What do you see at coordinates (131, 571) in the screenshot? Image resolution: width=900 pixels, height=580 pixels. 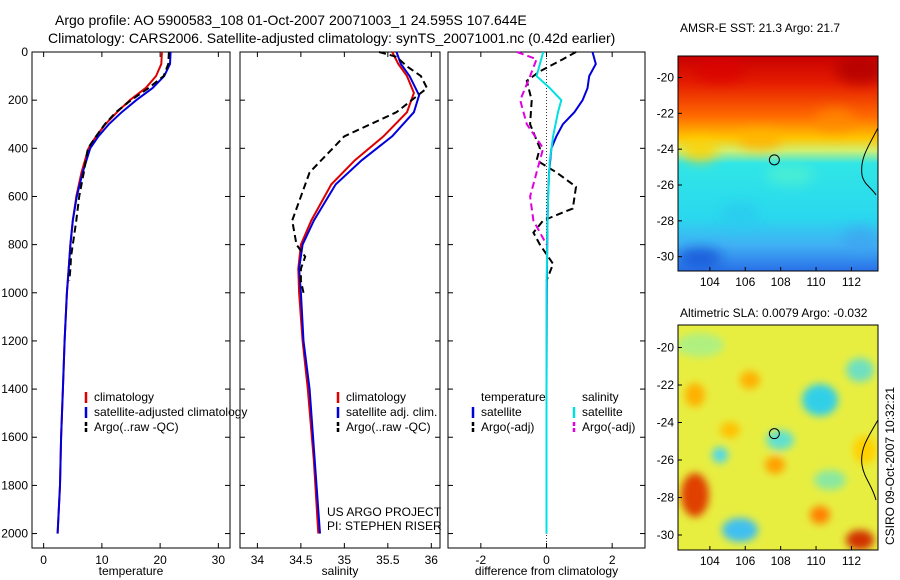 I see `x-axis-label: temperature` at bounding box center [131, 571].